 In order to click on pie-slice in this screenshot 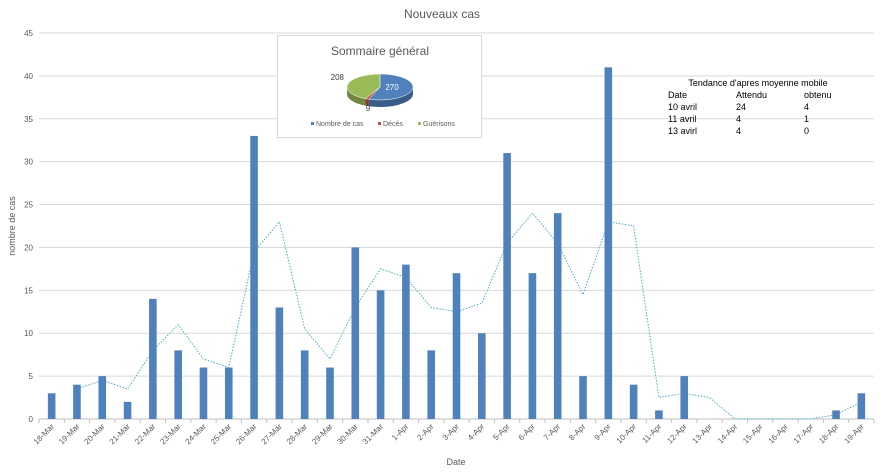, I will do `click(391, 87)`.